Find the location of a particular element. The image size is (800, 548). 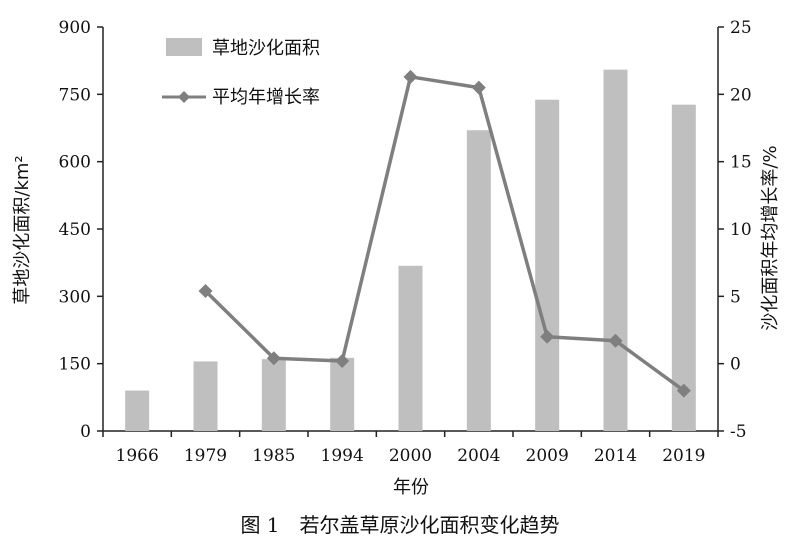

x-tick-label: 2009 is located at coordinates (547, 456).